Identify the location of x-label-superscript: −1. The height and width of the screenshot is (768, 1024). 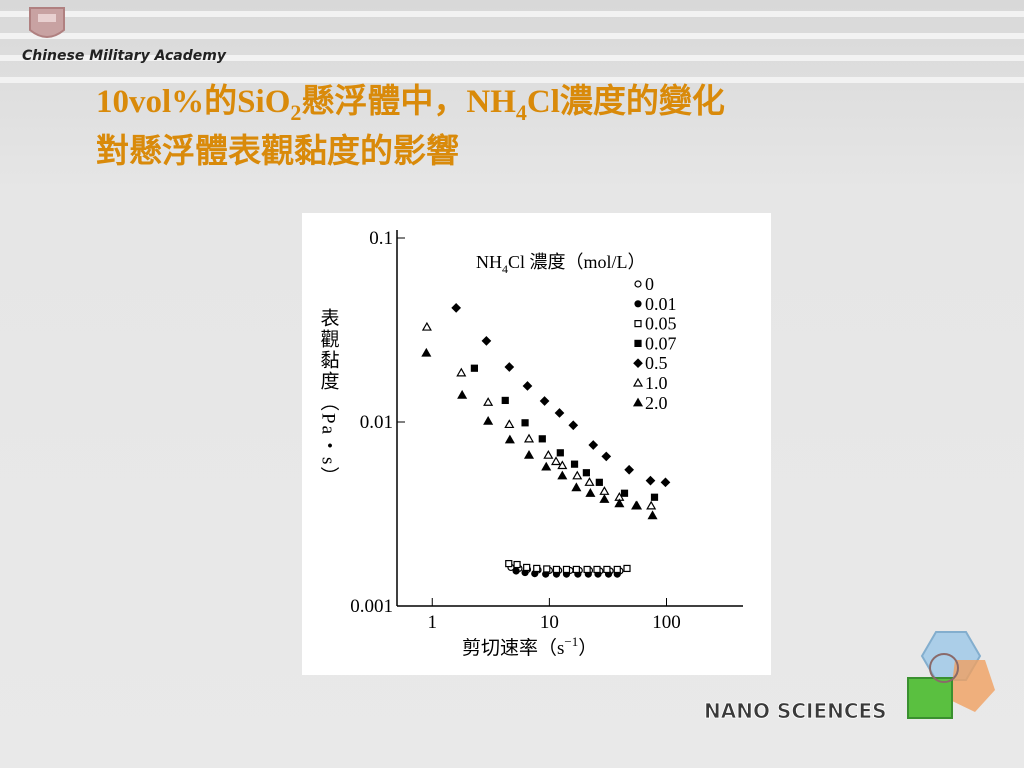
(571, 641).